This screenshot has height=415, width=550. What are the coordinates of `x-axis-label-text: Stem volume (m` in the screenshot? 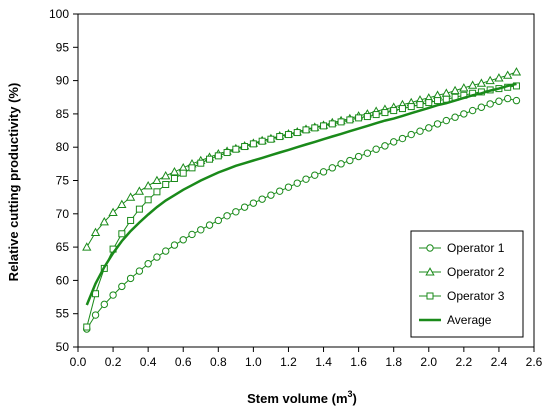 It's located at (297, 398).